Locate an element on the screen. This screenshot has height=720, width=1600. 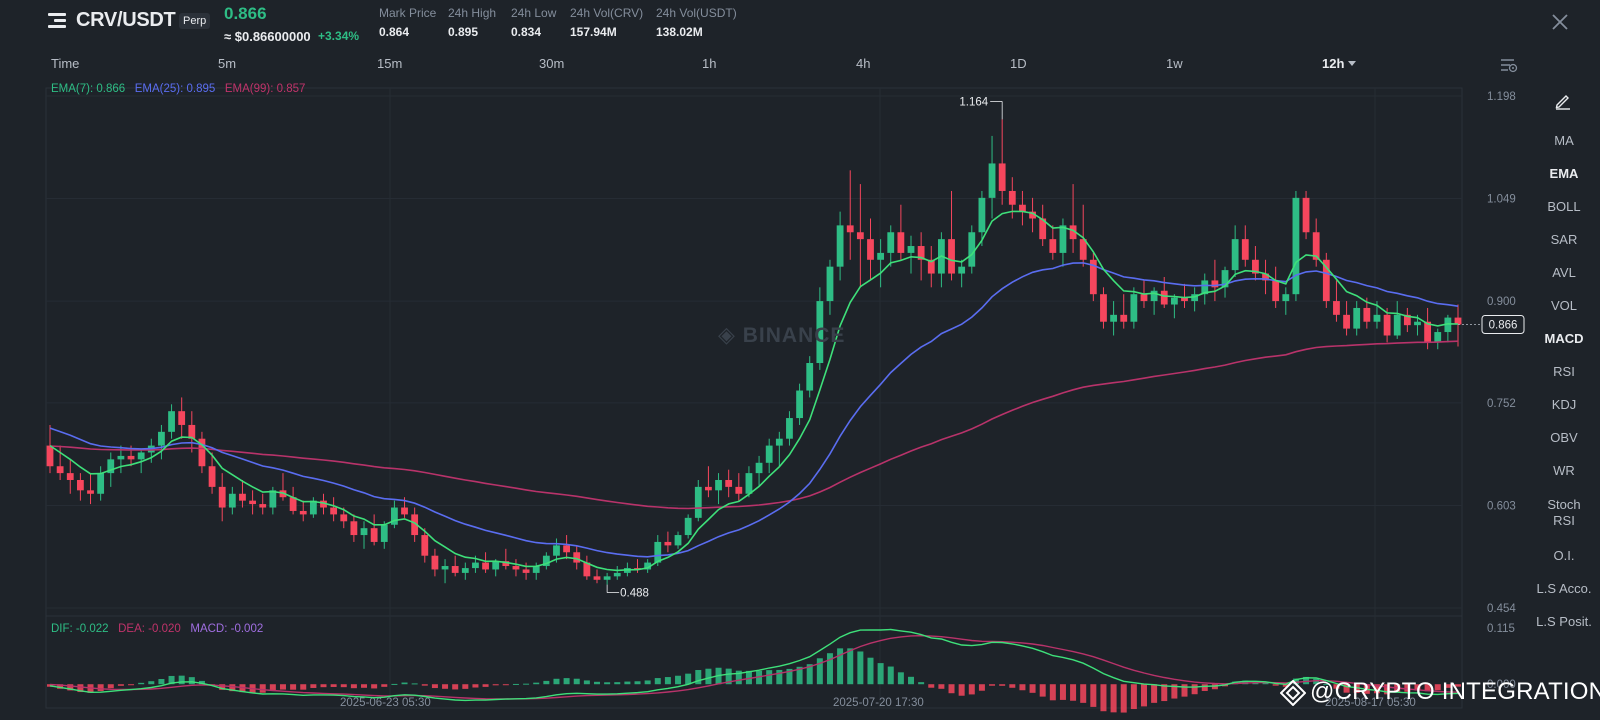
tab-time: Time is located at coordinates (65, 63).